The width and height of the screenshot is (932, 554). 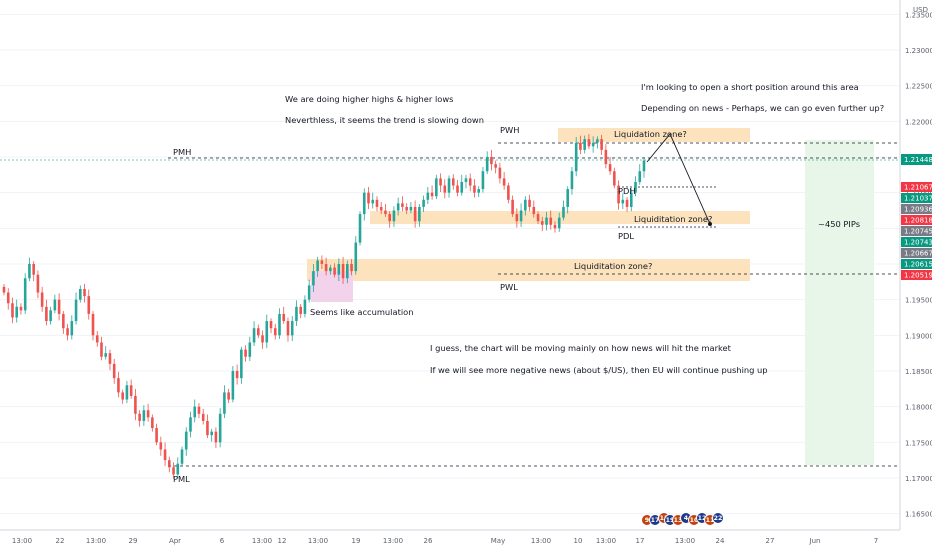 What do you see at coordinates (650, 134) in the screenshot?
I see `zone-top-label: Liquidation zone?` at bounding box center [650, 134].